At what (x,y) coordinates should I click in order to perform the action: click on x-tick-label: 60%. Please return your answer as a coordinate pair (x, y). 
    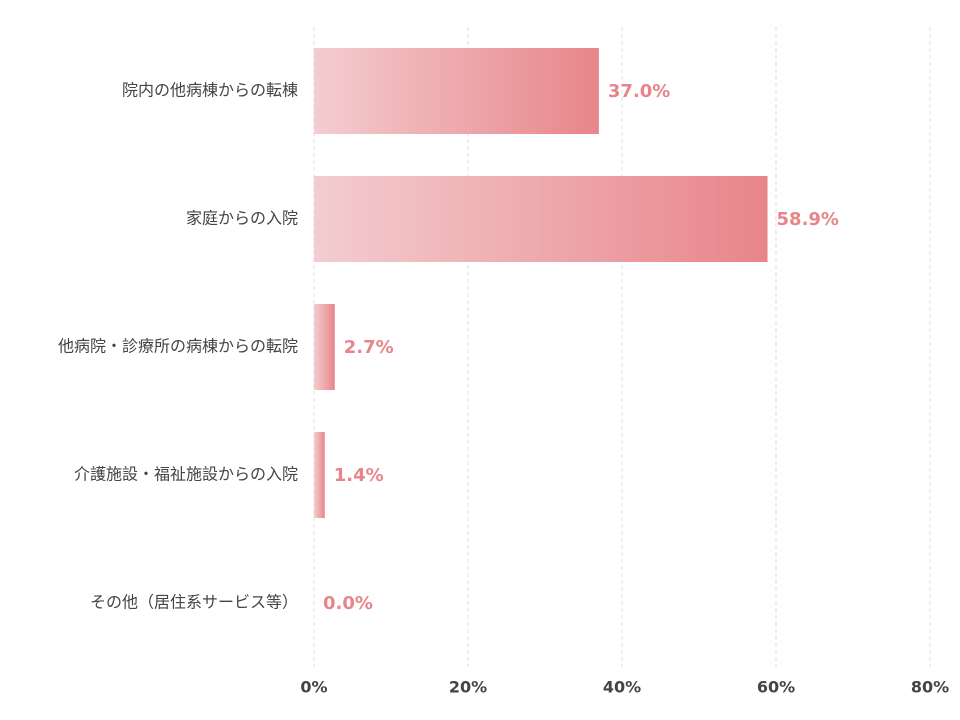
    Looking at the image, I should click on (776, 687).